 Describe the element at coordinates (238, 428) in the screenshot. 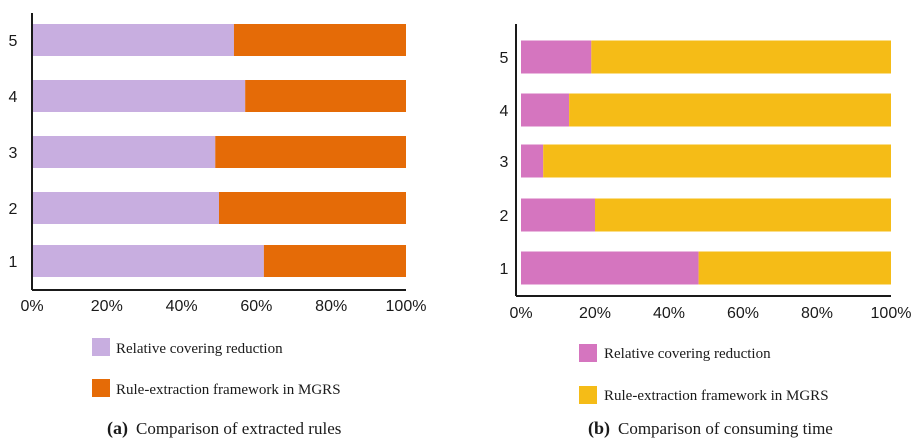

I see `caption-text: Comparison of extracted rules` at that location.